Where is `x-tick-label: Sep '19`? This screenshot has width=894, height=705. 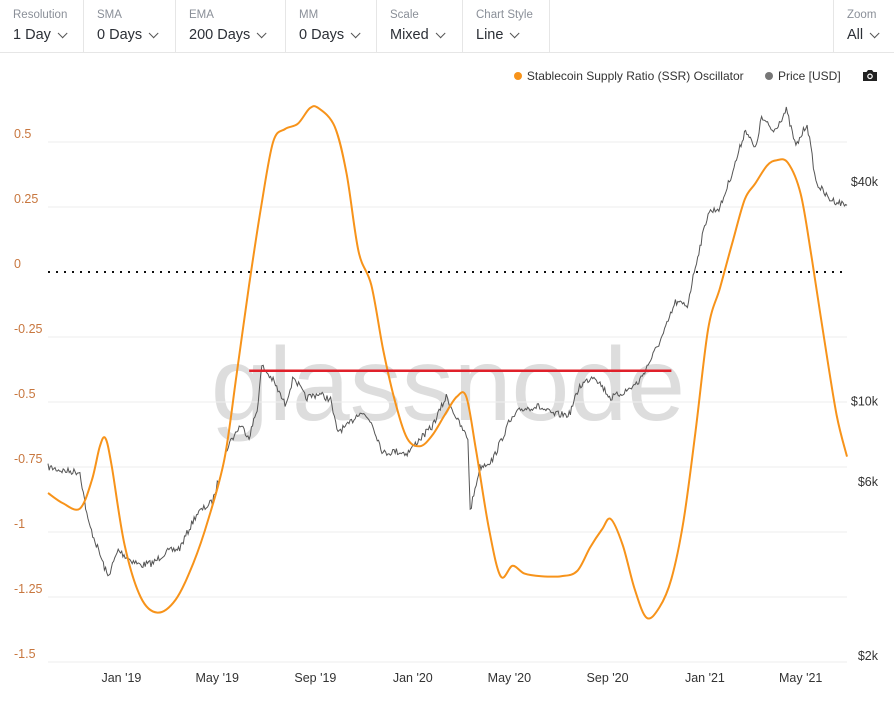 x-tick-label: Sep '19 is located at coordinates (315, 678).